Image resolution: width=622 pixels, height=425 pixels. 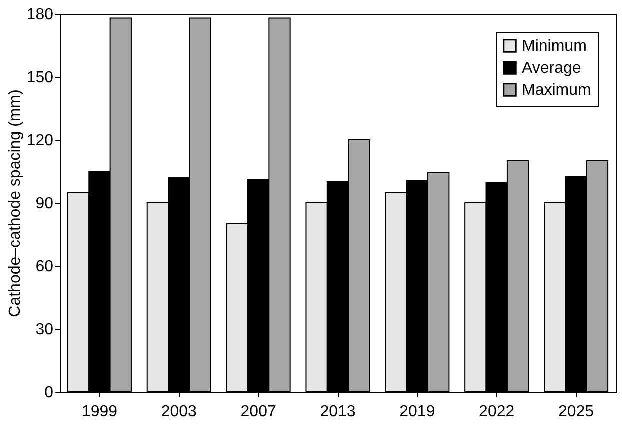 What do you see at coordinates (40, 141) in the screenshot?
I see `y-tick-label: 120` at bounding box center [40, 141].